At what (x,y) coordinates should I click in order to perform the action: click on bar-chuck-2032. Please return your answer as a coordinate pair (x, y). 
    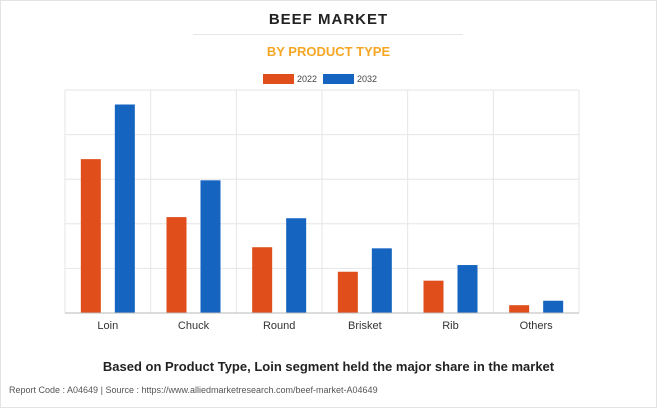
    Looking at the image, I should click on (210, 246).